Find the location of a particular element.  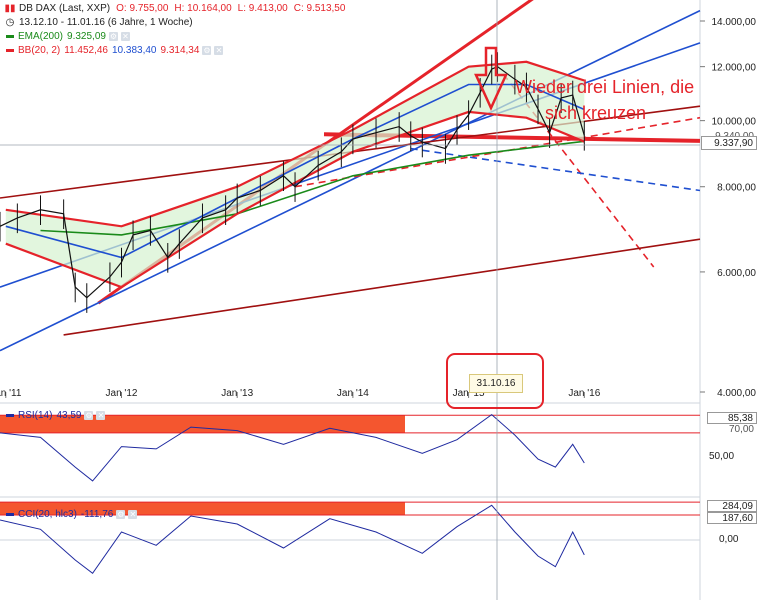

x-tick-label: Jan '14 is located at coordinates (353, 393).